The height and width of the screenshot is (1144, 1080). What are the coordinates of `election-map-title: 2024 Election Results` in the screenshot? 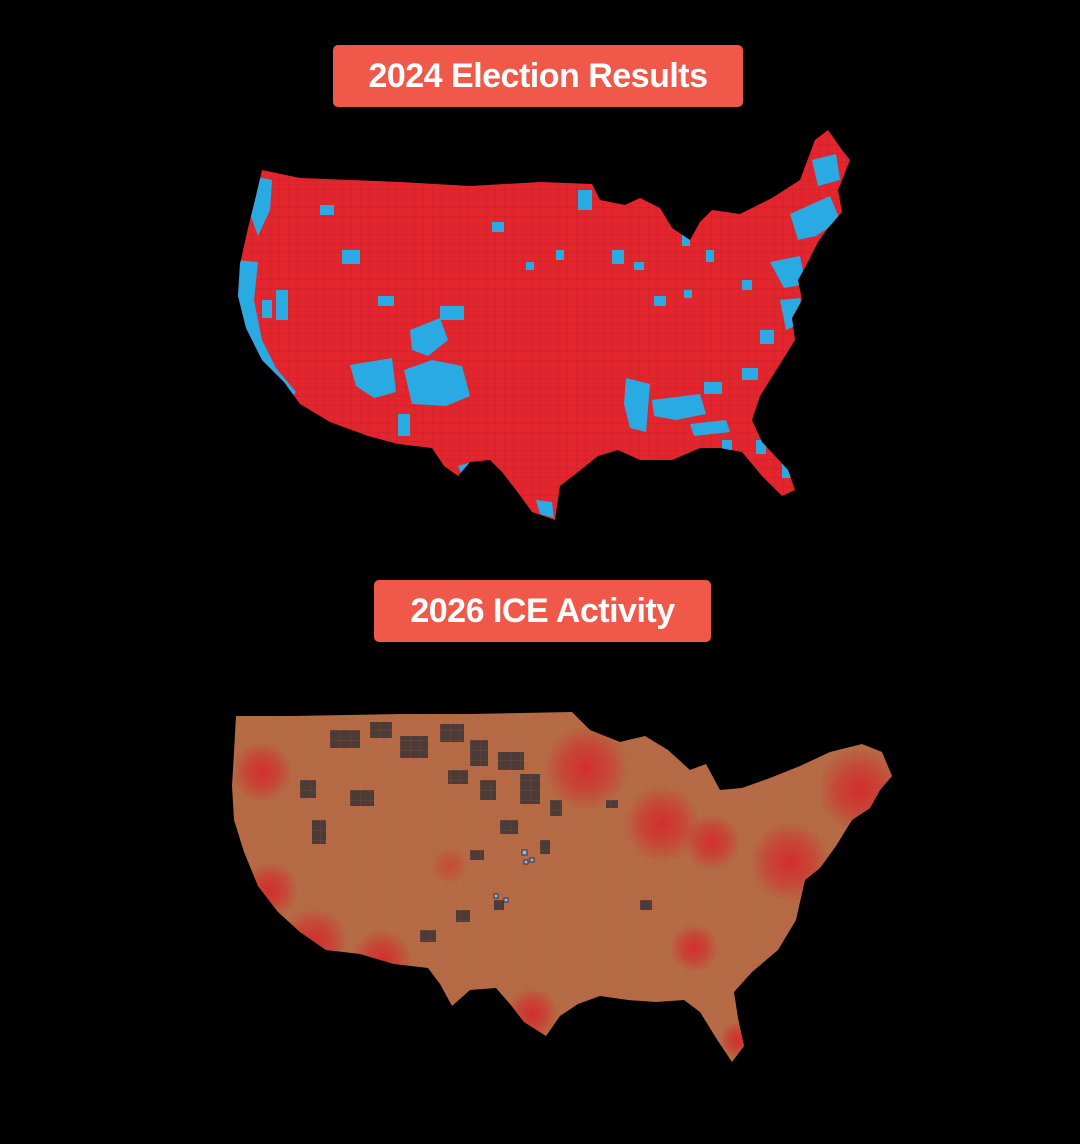 It's located at (538, 76).